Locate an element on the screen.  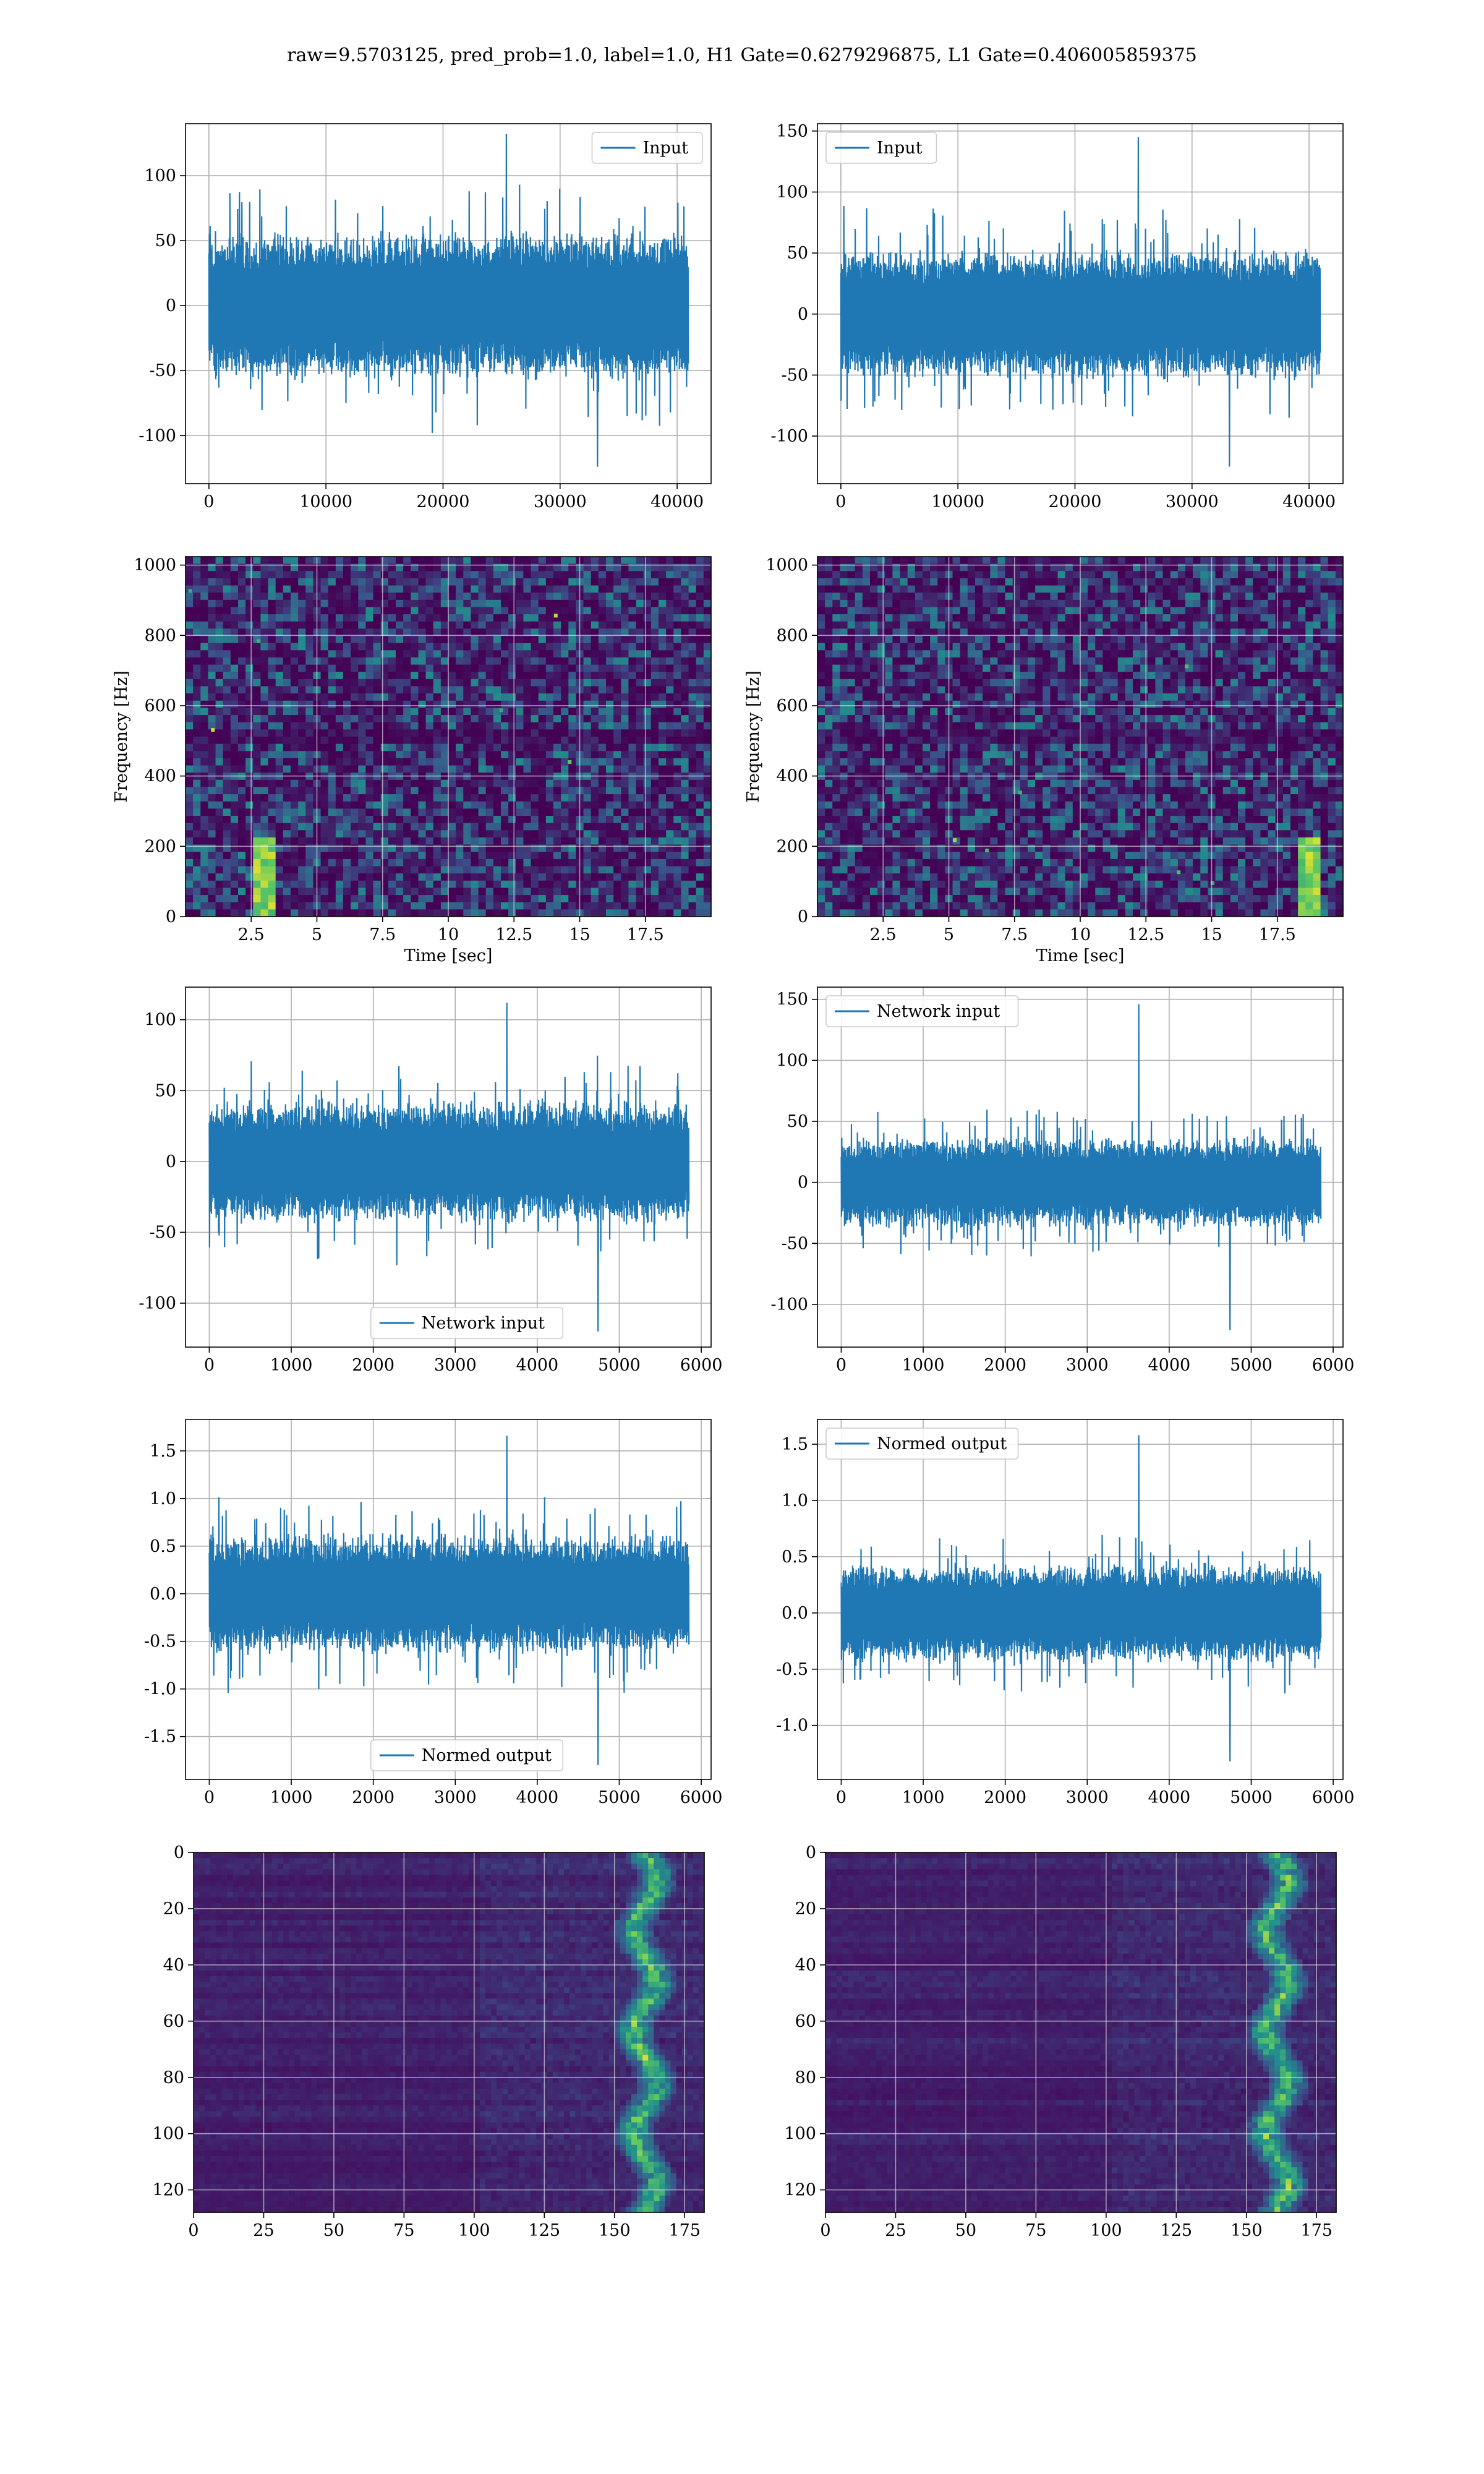
p1-legend-label: Input is located at coordinates (900, 148).